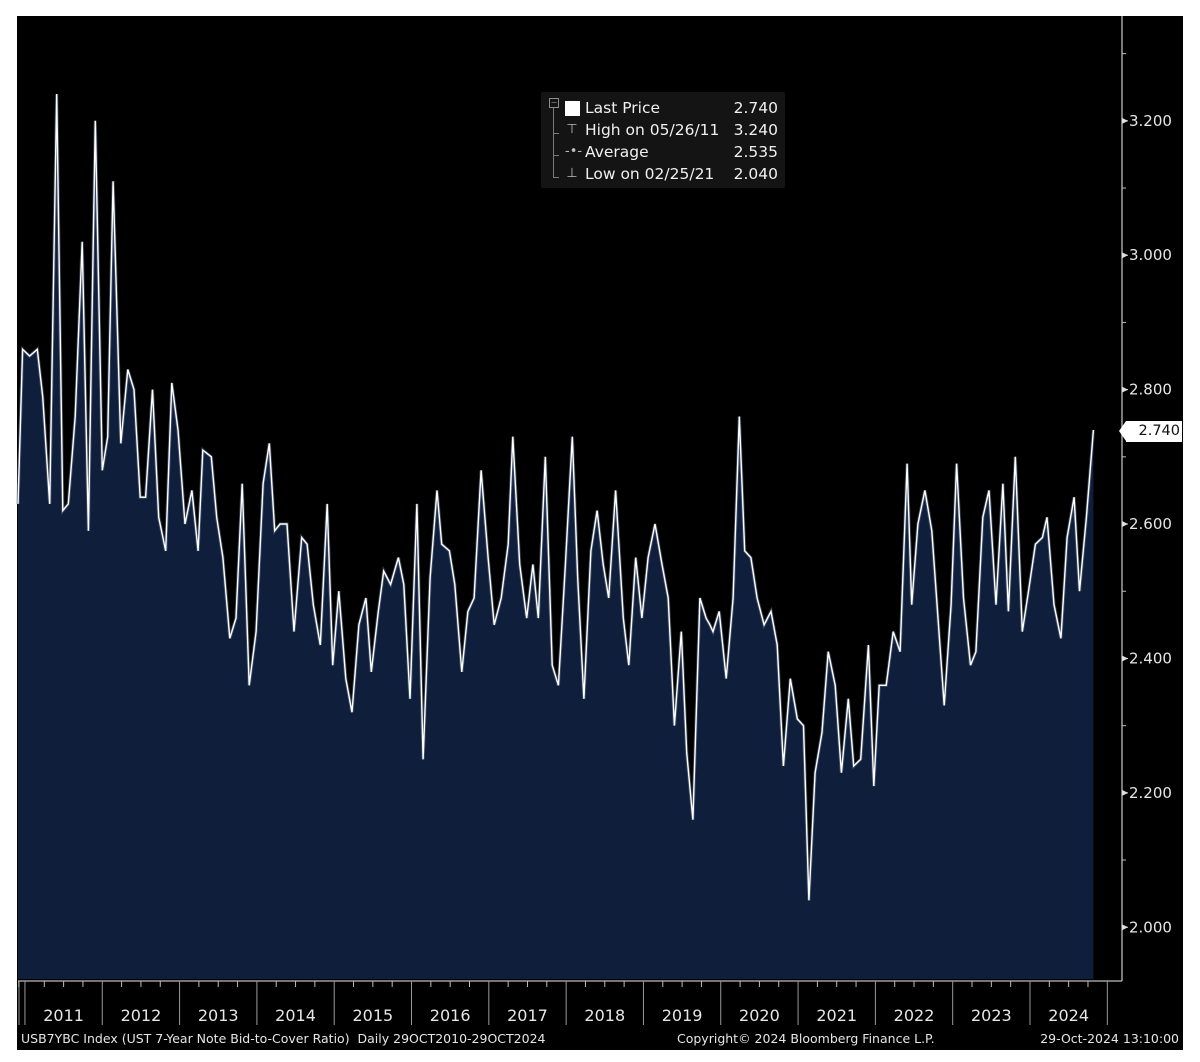  Describe the element at coordinates (527, 1015) in the screenshot. I see `x-year-label: 2017` at that location.